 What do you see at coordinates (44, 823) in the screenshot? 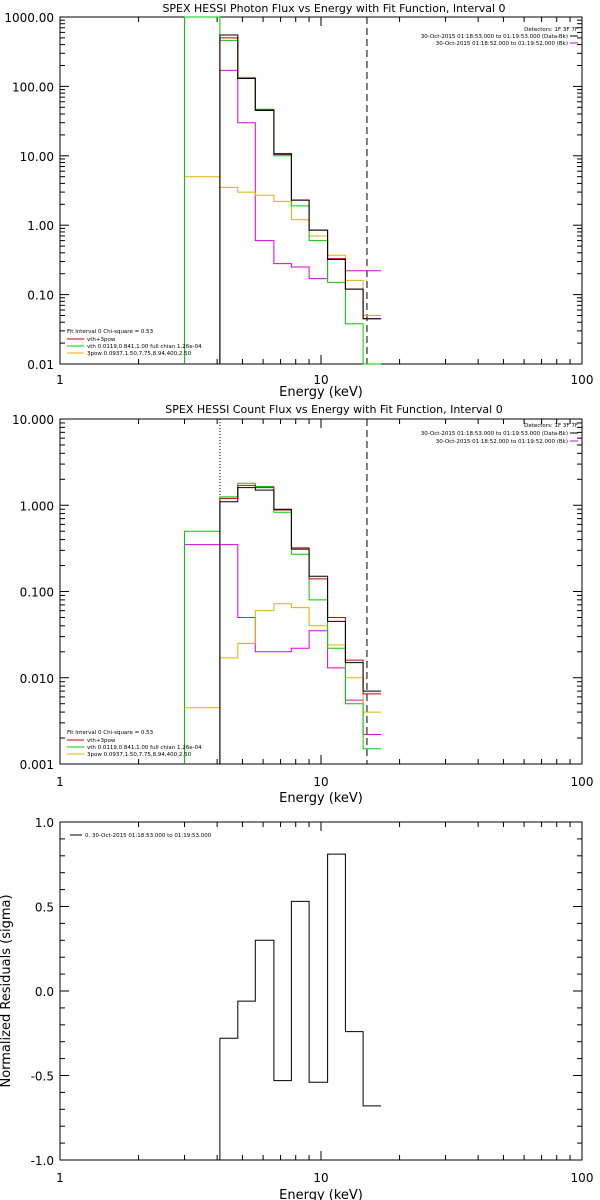
I see `y-tick-label: 1.0` at bounding box center [44, 823].